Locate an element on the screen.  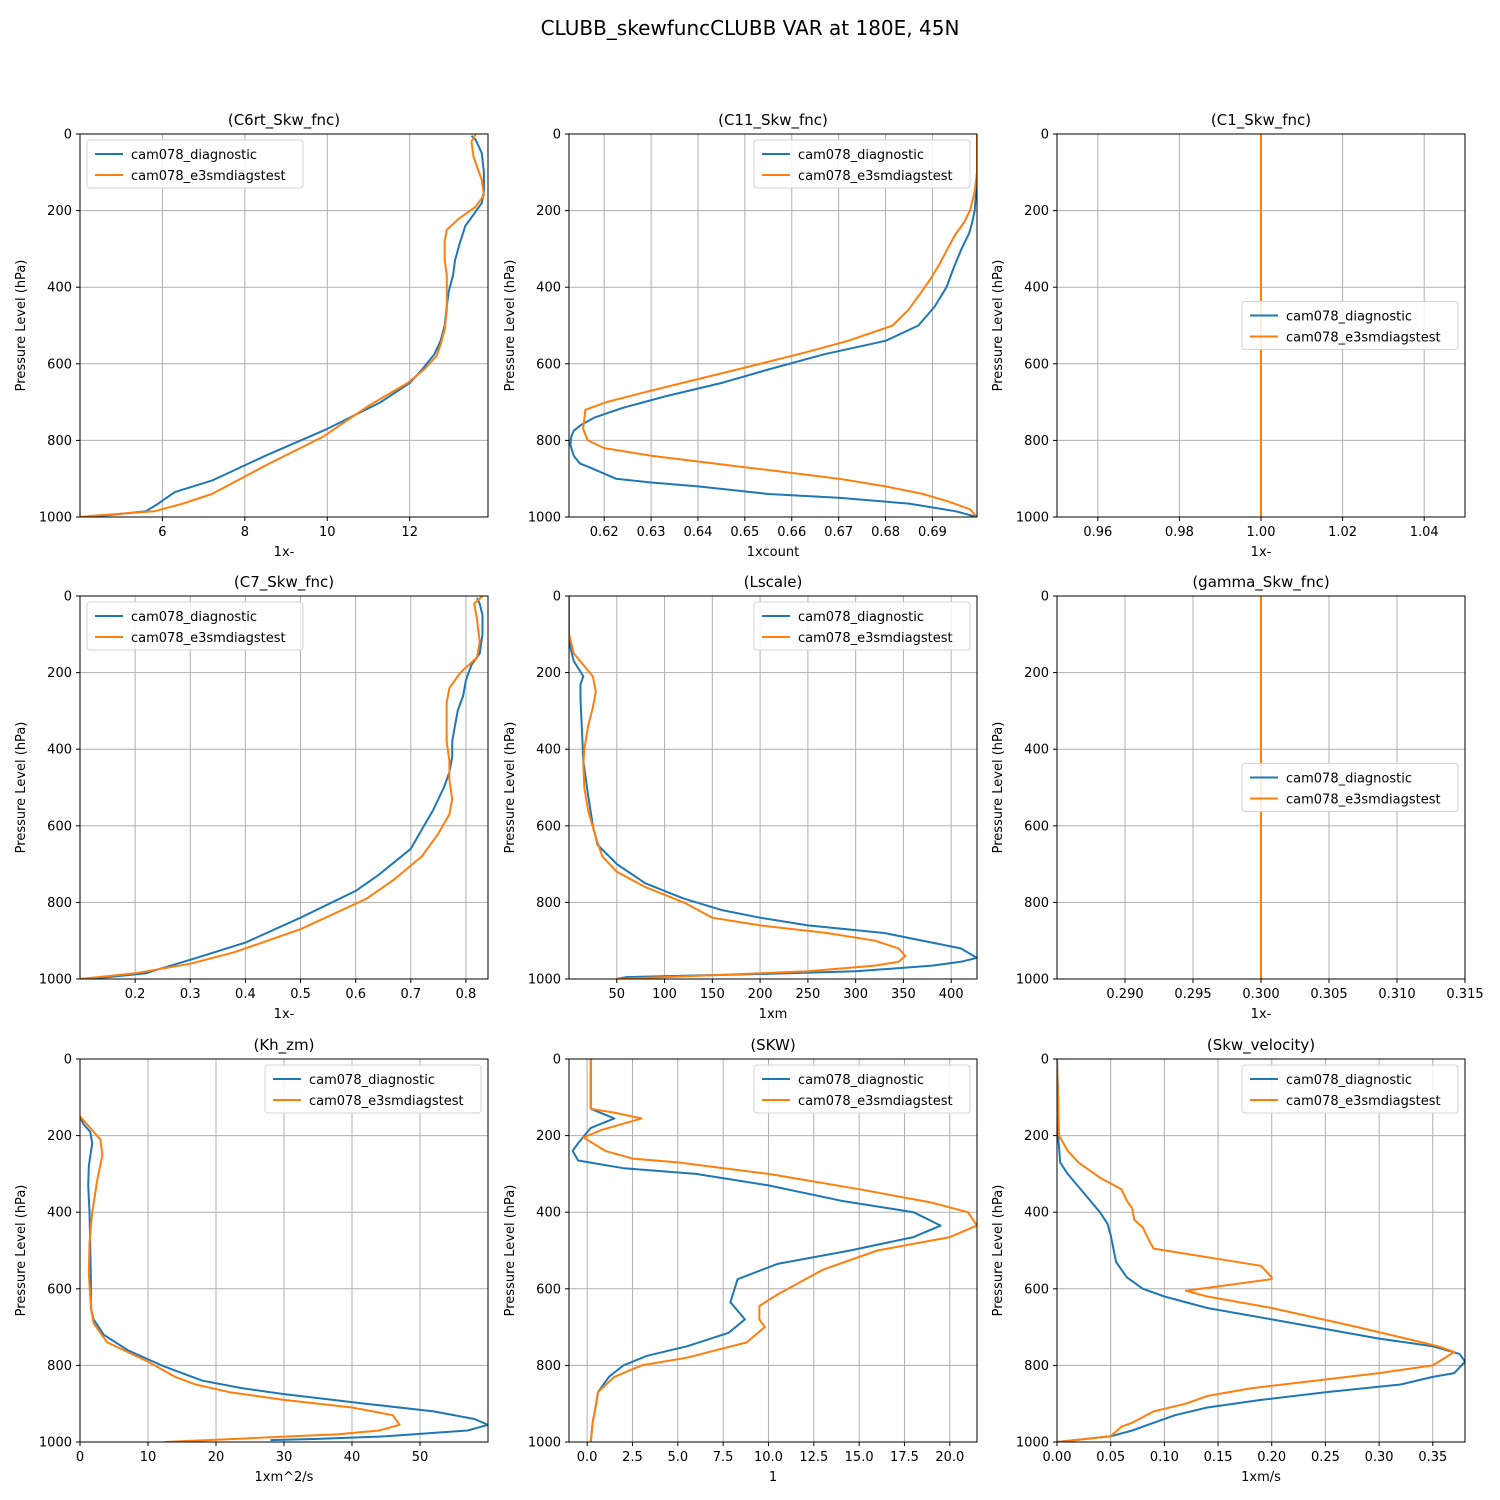
legend-label: cam078_diagnostic is located at coordinates (1349, 779).